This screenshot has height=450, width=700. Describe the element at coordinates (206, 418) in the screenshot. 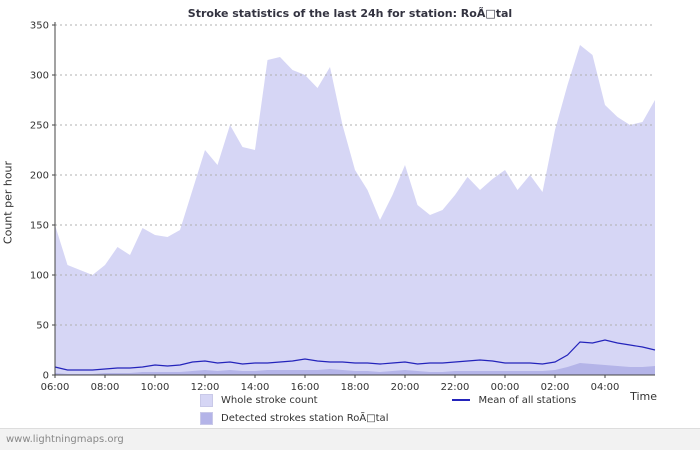

I see `detected-strokes-swatch-icon` at that location.